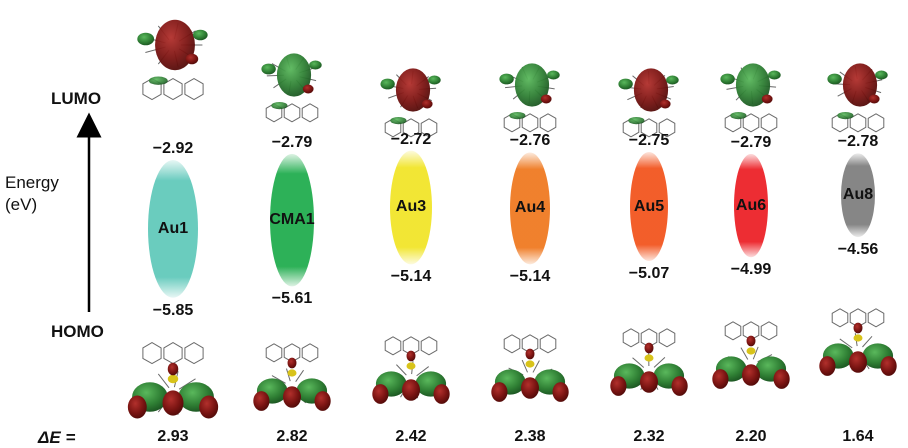 Image resolution: width=908 pixels, height=448 pixels. Describe the element at coordinates (411, 140) in the screenshot. I see `lumo-value: −2.72` at that location.